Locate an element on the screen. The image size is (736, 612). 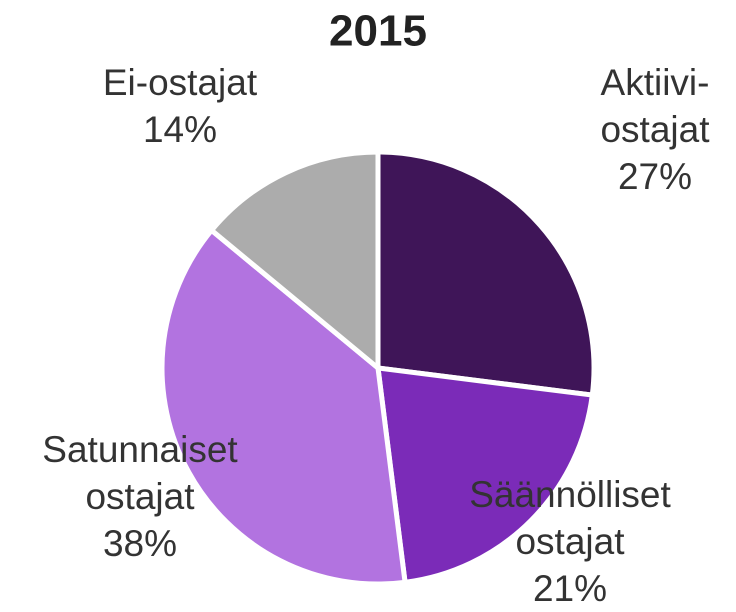
slice-label: Ei-ostajat is located at coordinates (180, 82).